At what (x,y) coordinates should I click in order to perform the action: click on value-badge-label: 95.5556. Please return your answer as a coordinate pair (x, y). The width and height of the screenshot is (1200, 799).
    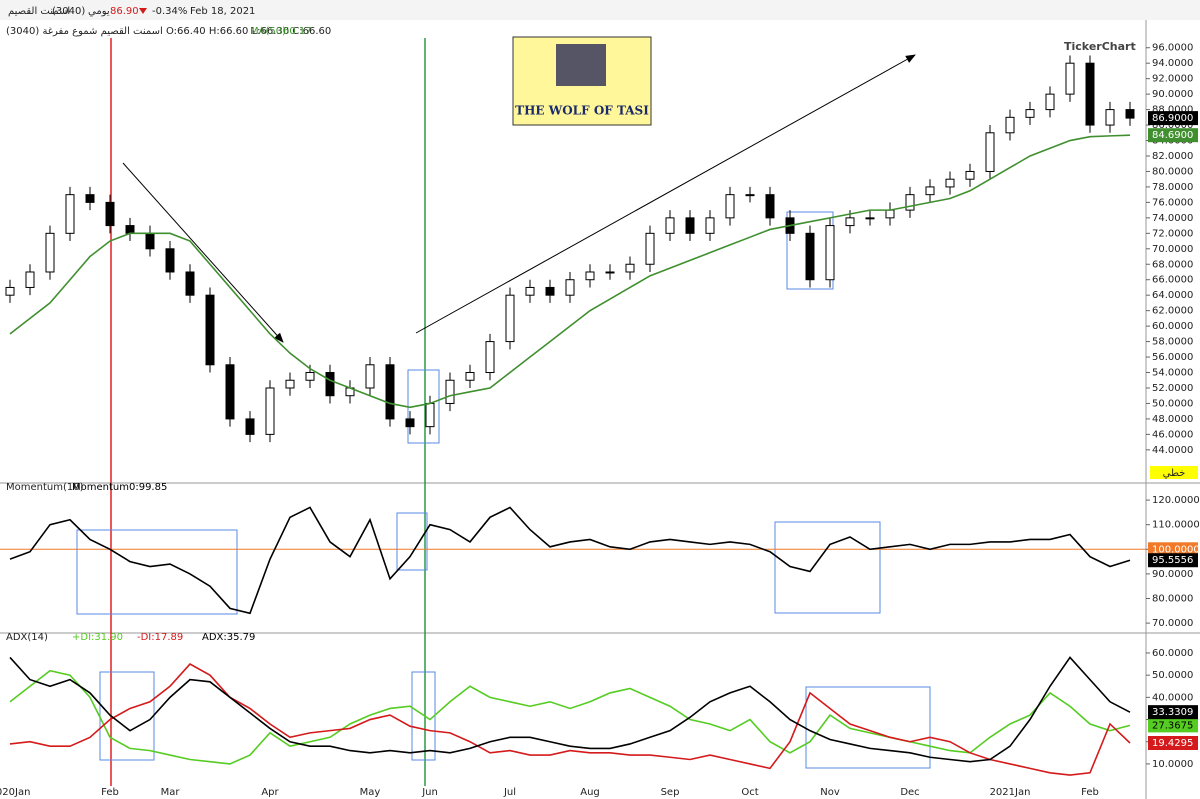
    Looking at the image, I should click on (1172, 560).